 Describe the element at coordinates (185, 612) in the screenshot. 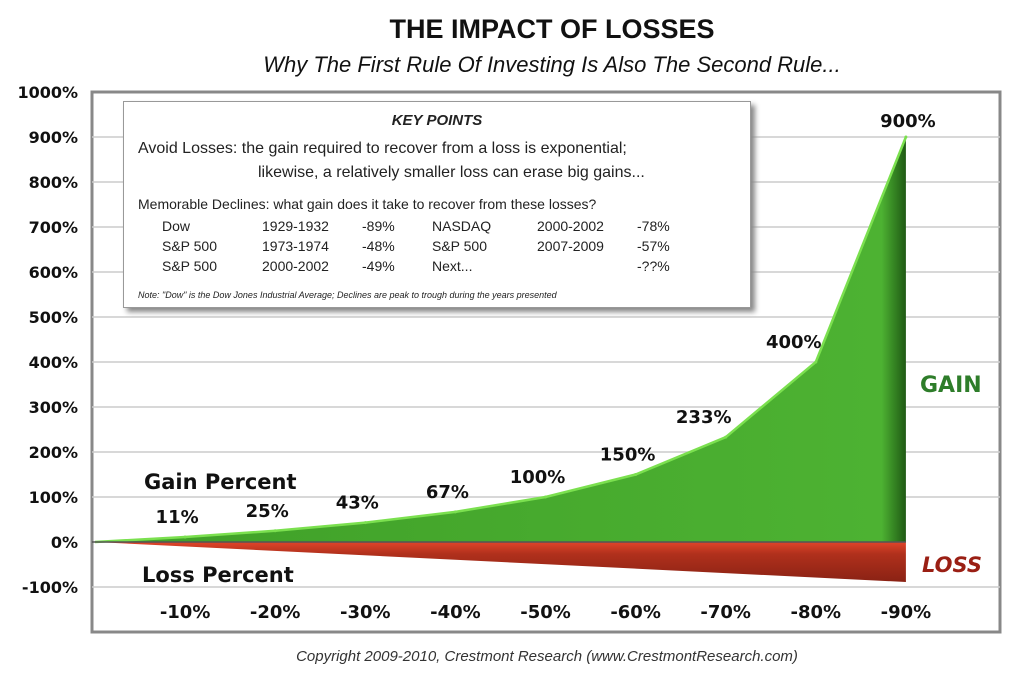

I see `x-category-label: -10%` at that location.